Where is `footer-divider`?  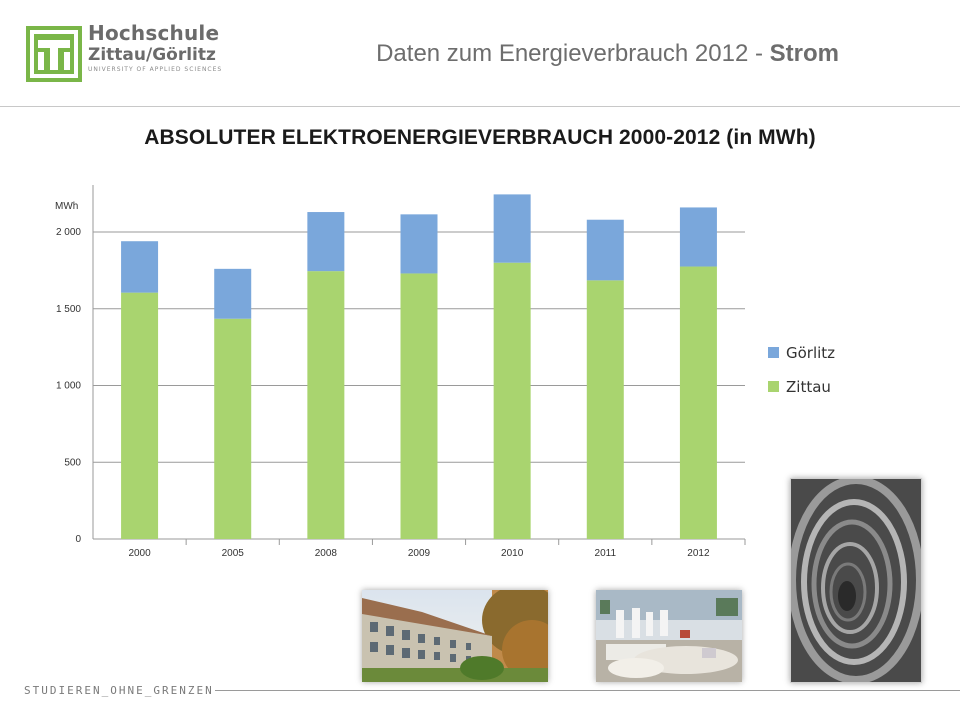
footer-divider is located at coordinates (587, 690).